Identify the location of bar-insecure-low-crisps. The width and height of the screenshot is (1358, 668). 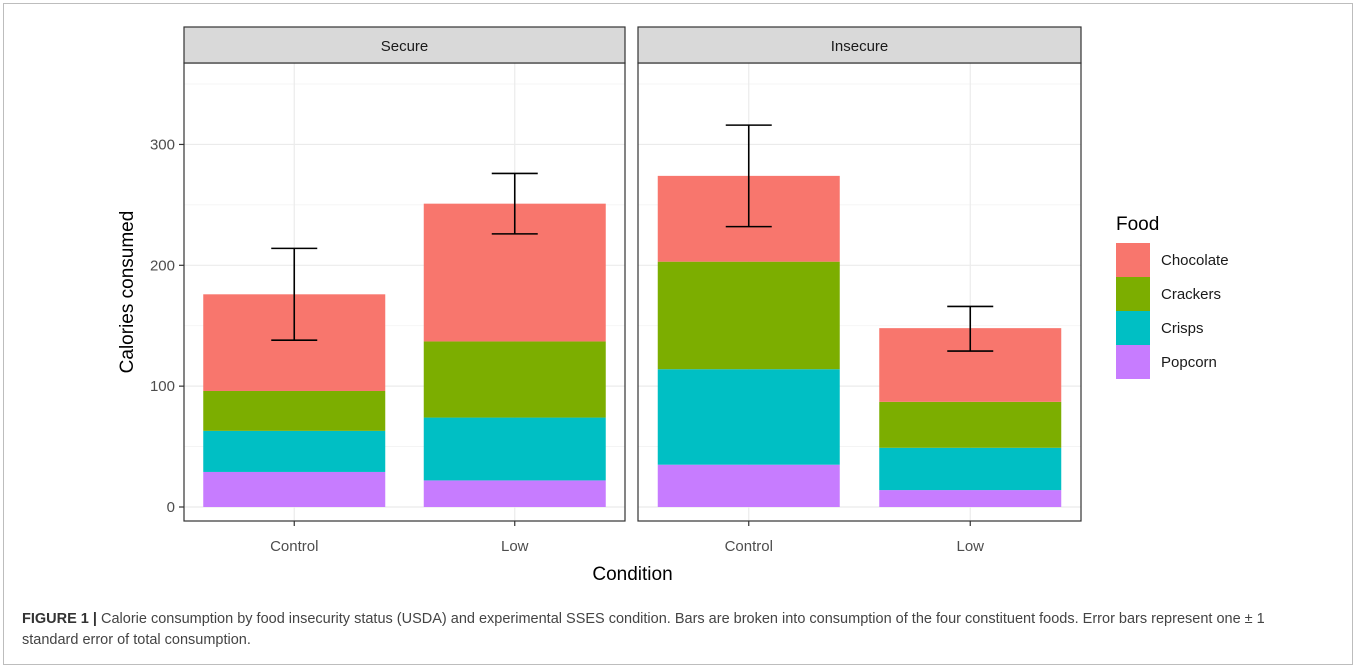
(970, 469).